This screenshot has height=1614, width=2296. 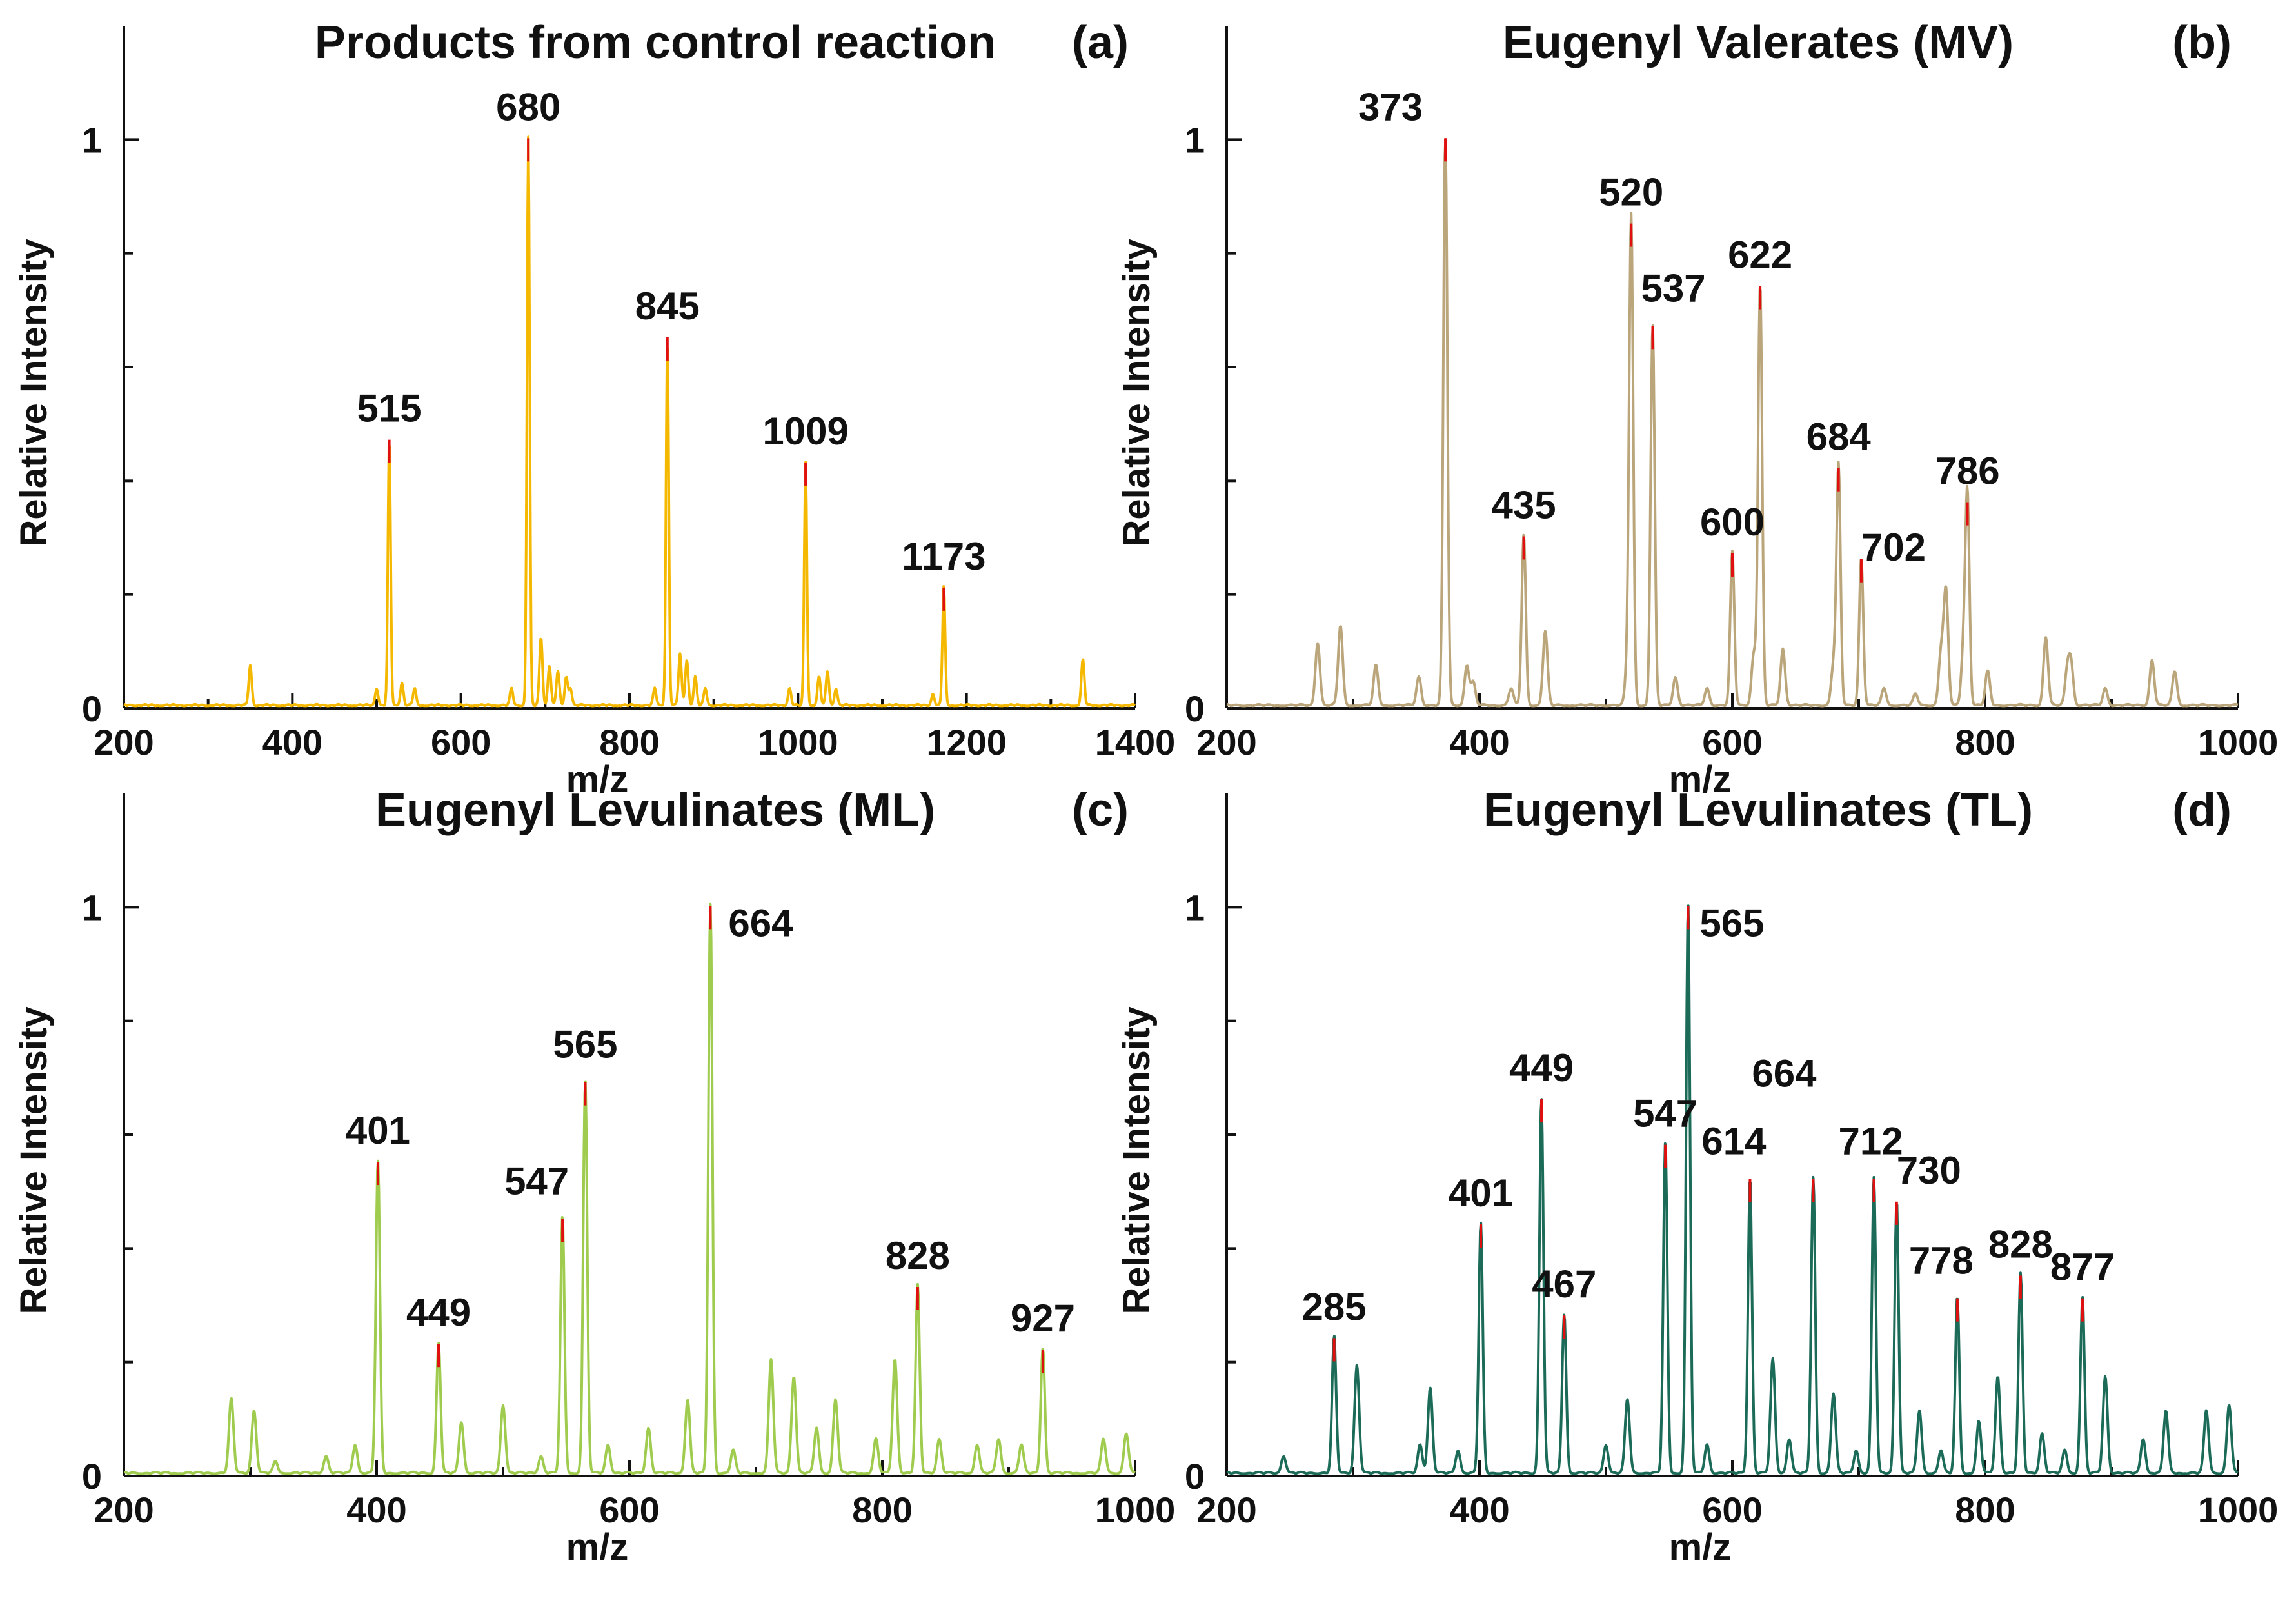 What do you see at coordinates (1870, 1141) in the screenshot?
I see `peak-label: 712` at bounding box center [1870, 1141].